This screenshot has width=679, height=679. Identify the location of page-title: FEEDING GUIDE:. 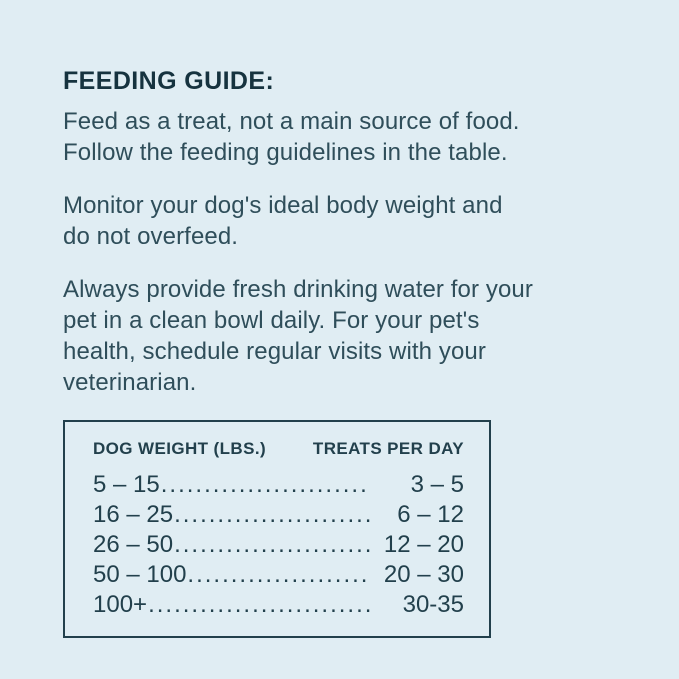
(169, 81).